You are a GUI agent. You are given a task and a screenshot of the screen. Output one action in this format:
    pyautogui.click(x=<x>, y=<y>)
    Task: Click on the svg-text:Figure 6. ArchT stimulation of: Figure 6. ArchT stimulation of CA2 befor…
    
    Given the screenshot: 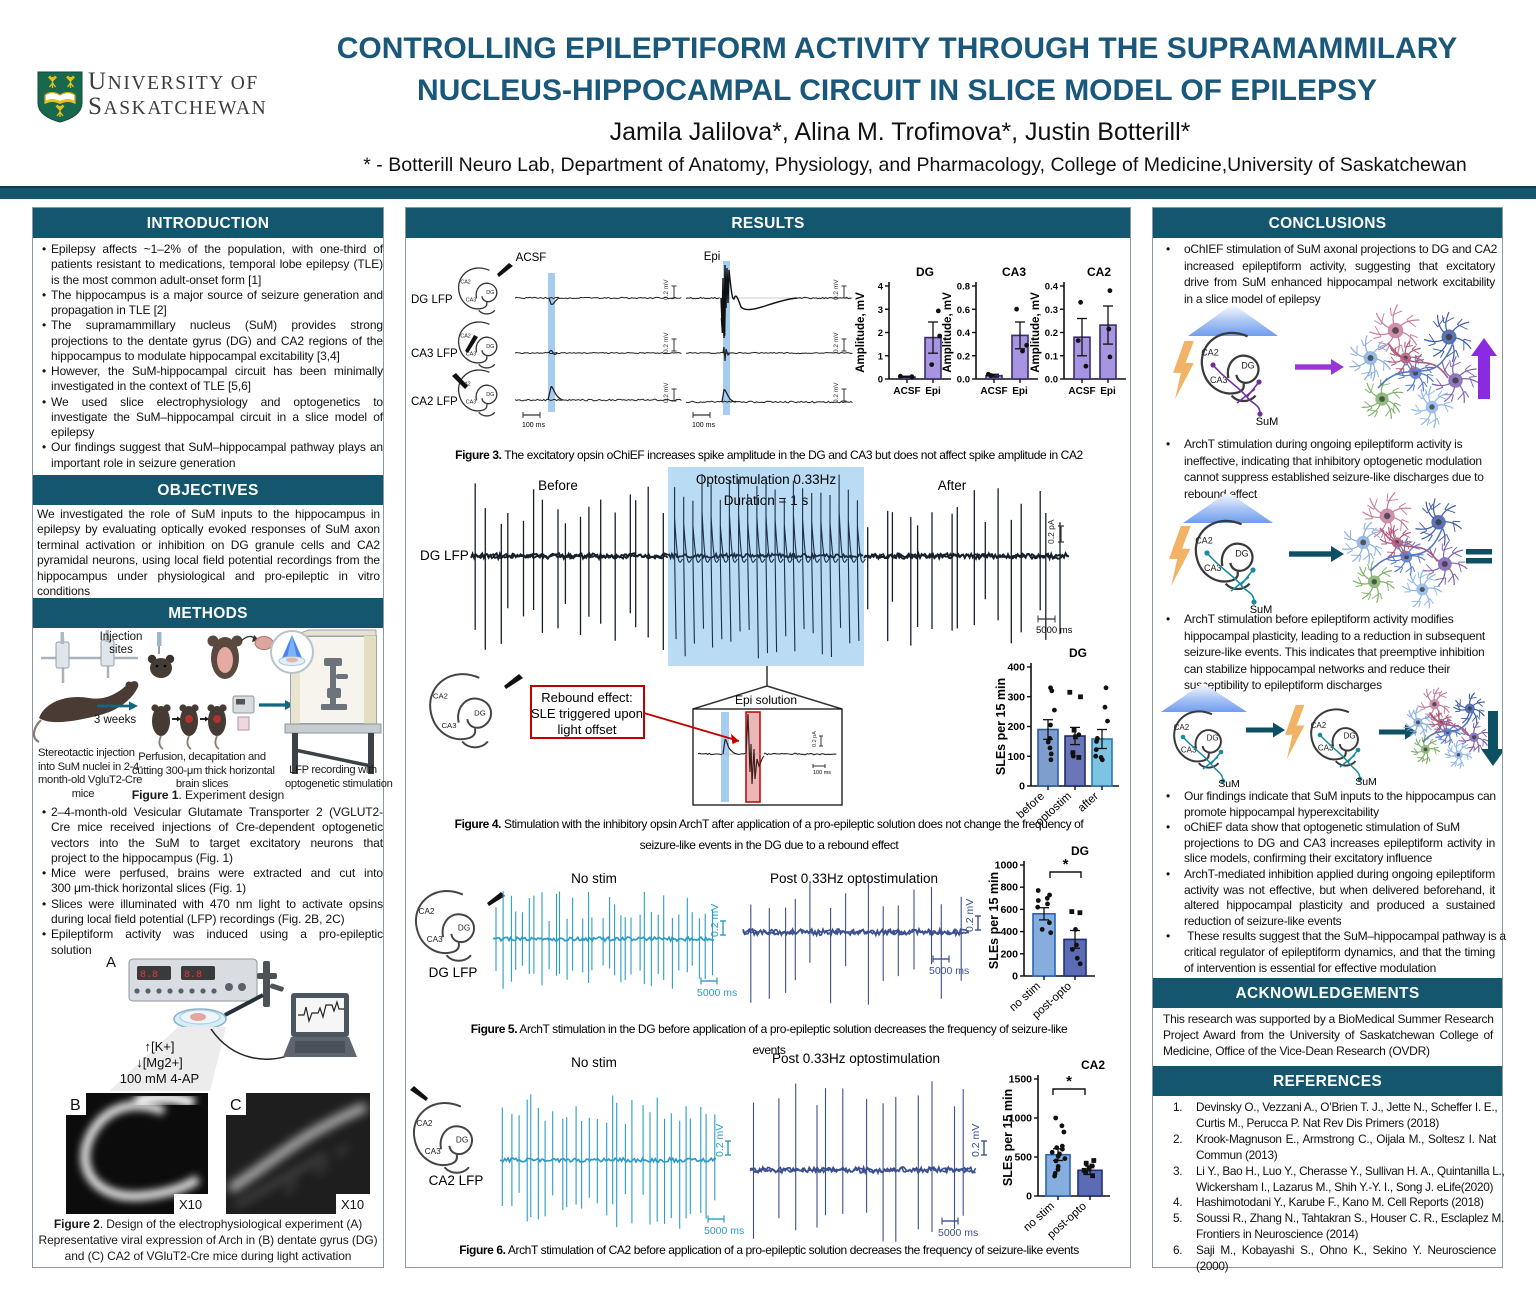 What is the action you would take?
    pyautogui.click(x=769, y=1250)
    